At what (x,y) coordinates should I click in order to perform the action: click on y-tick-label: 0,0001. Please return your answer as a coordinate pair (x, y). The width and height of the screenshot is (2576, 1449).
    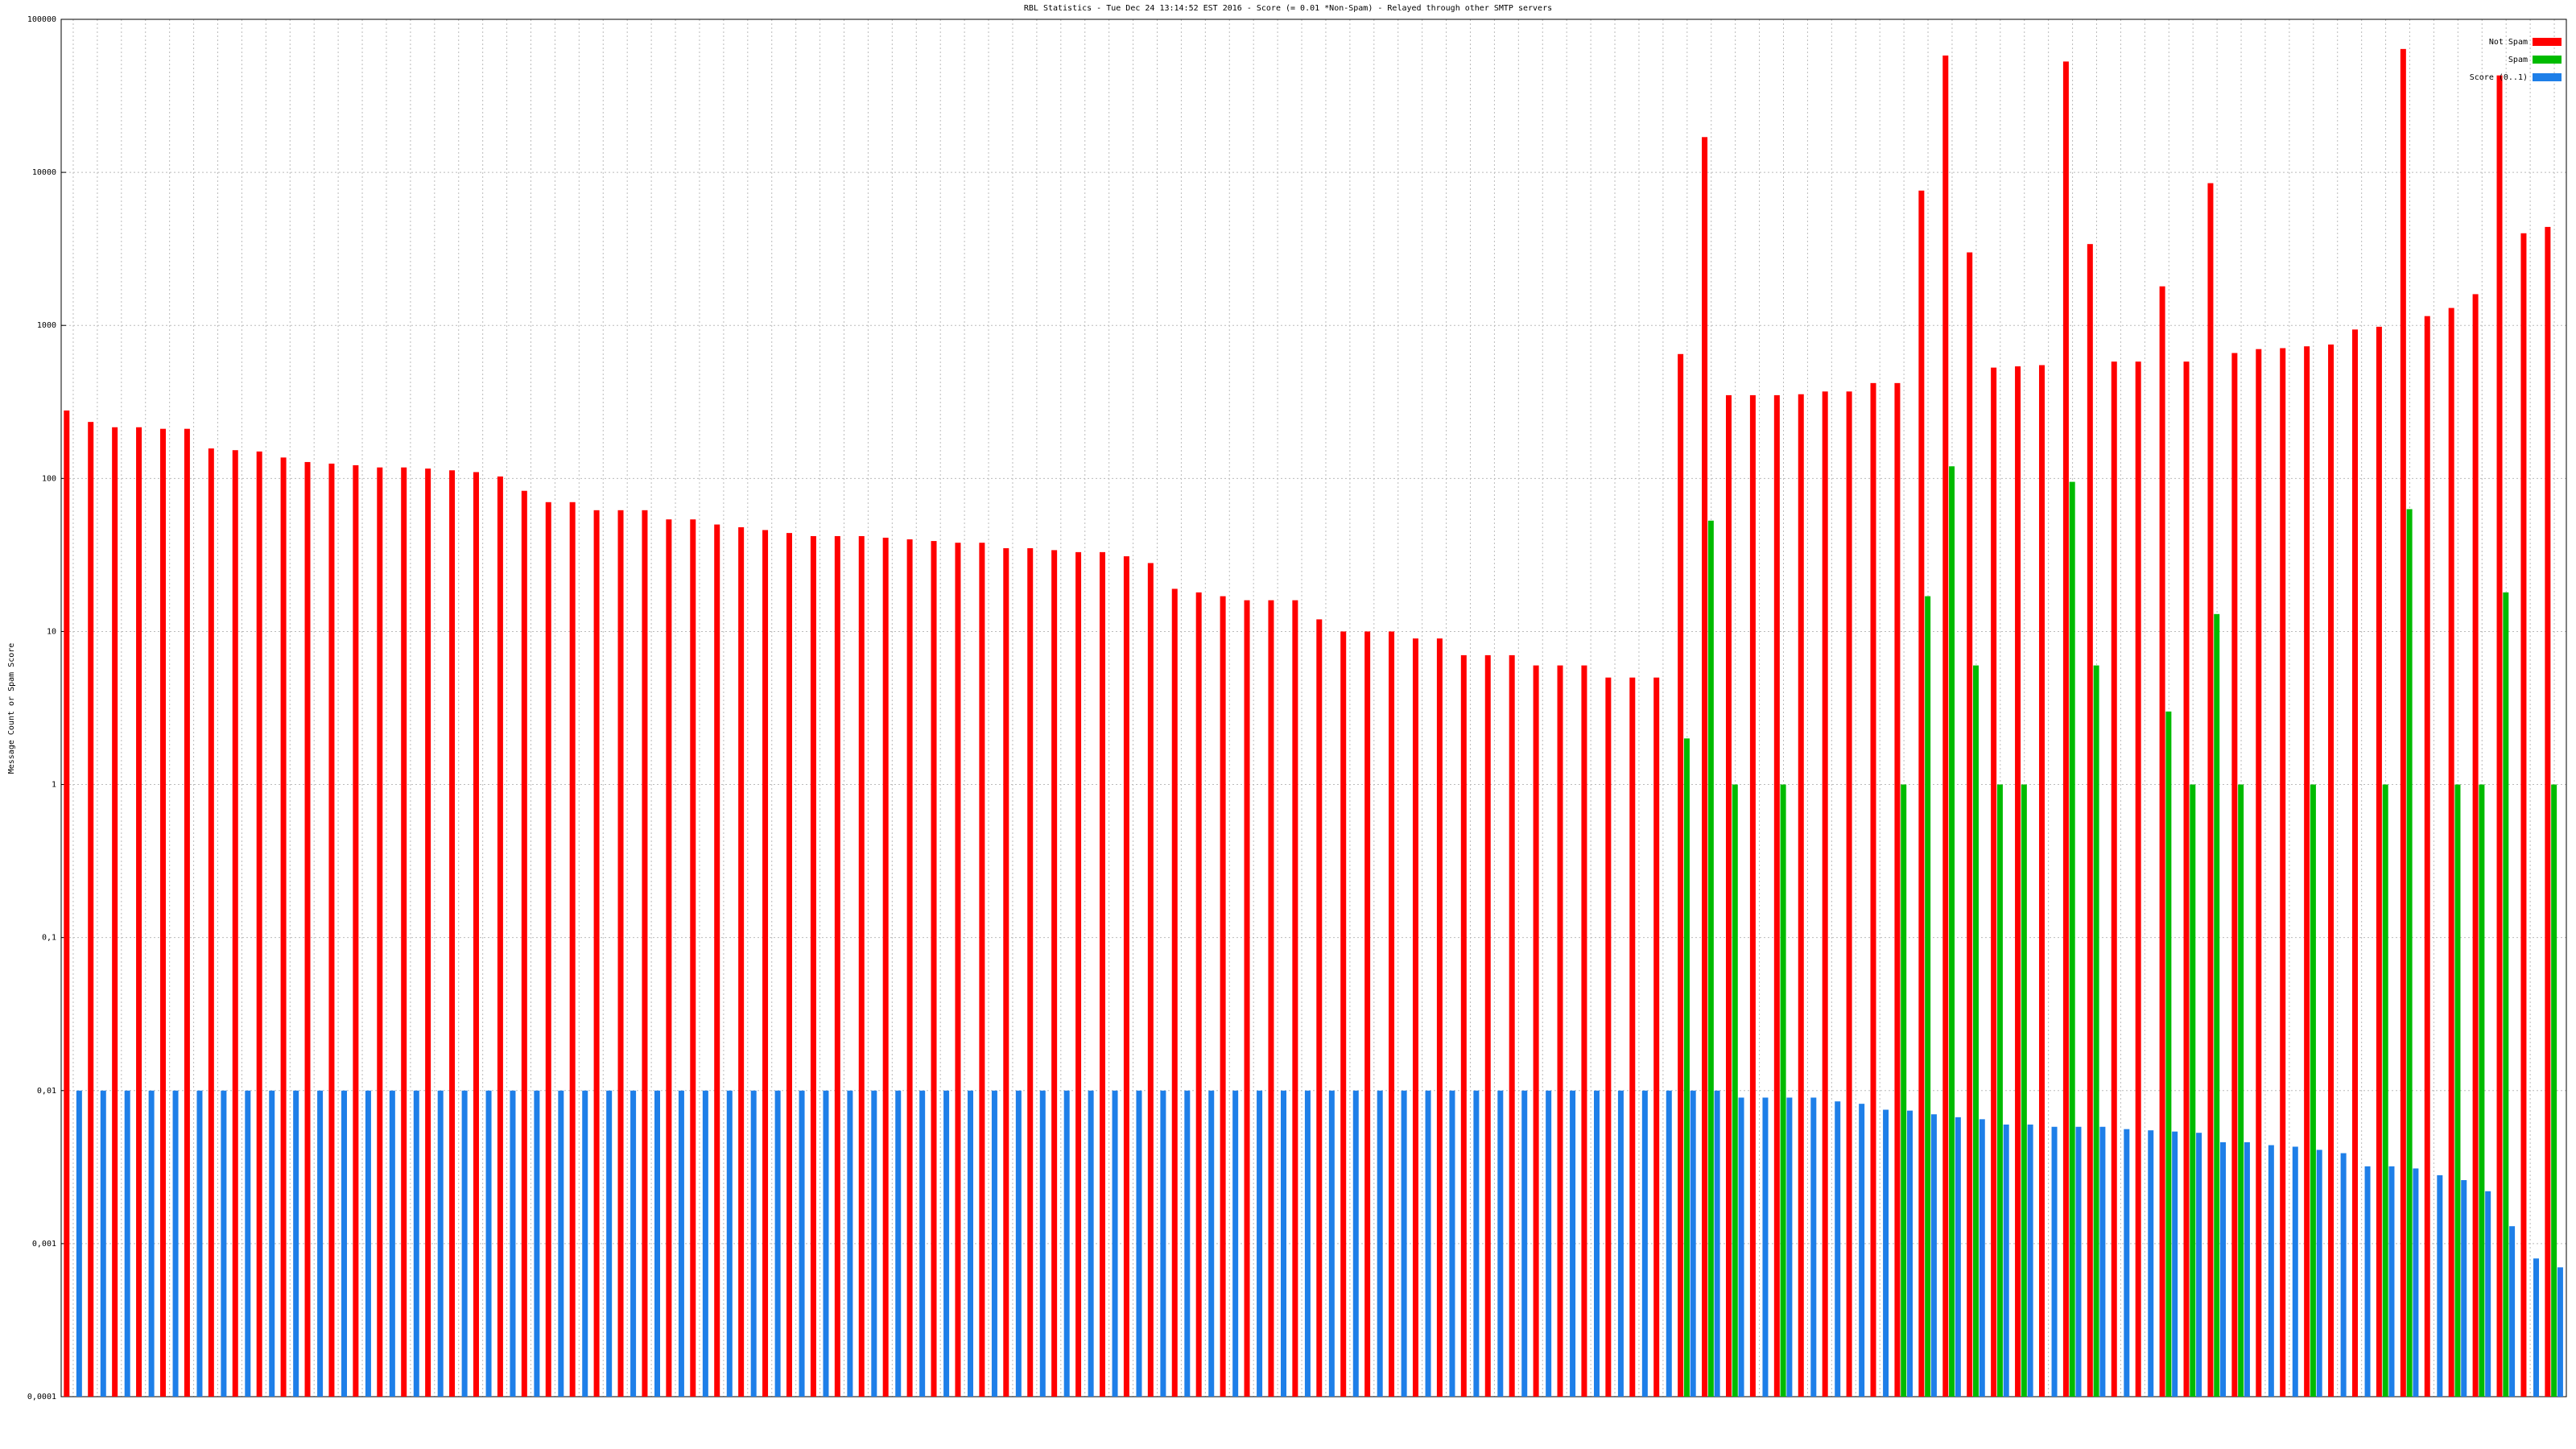
    Looking at the image, I should click on (41, 1397).